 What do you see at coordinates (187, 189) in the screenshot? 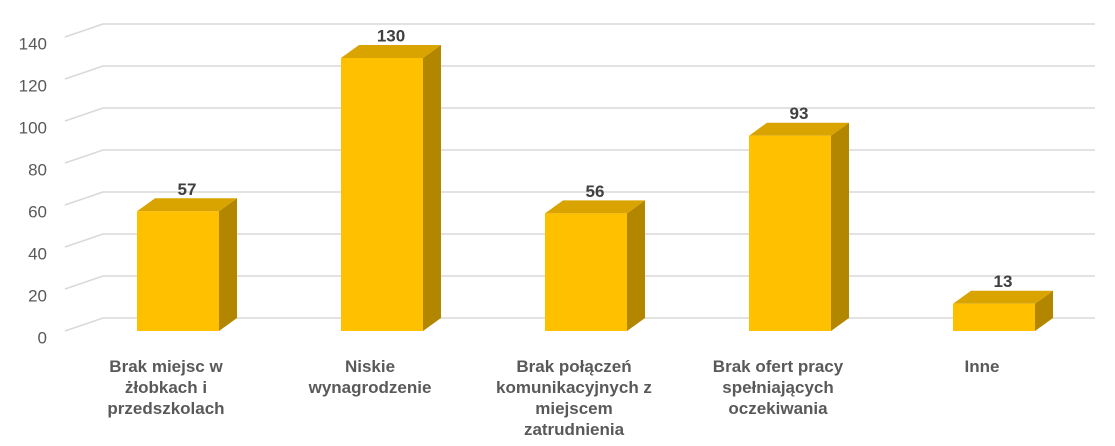
I see `value-label: 57` at bounding box center [187, 189].